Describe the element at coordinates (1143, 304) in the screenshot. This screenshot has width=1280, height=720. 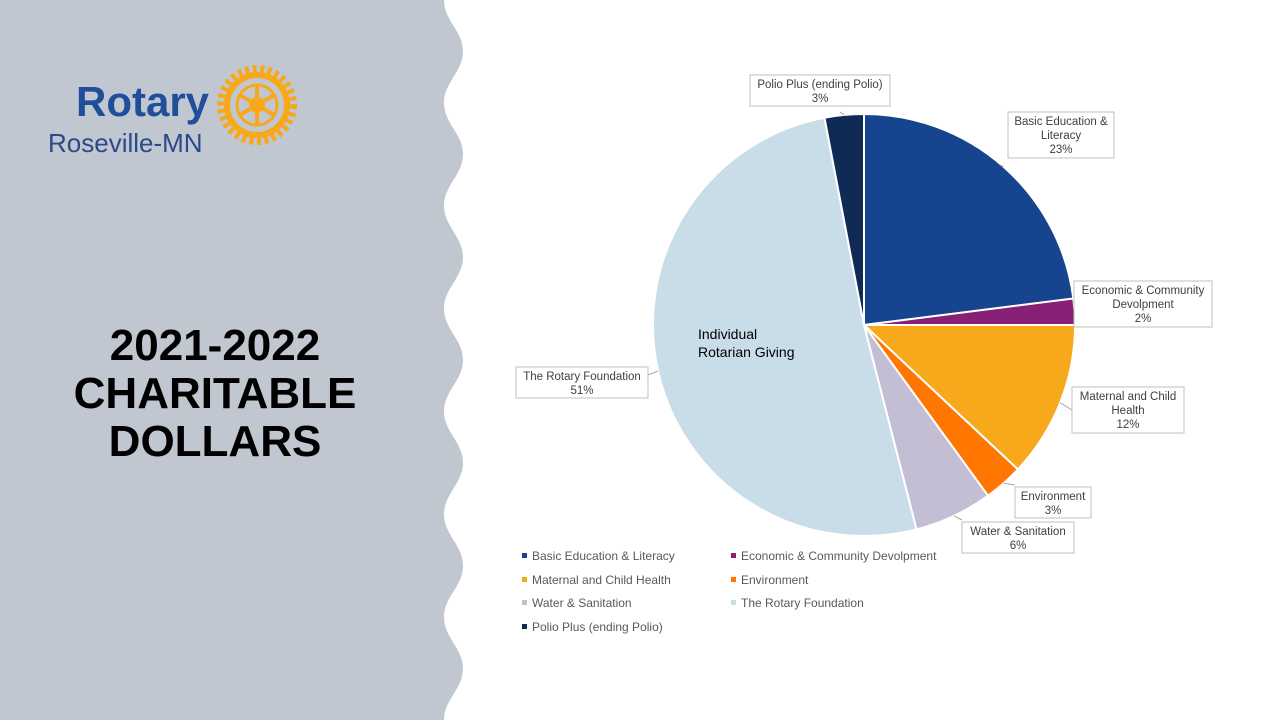
I see `data-label: Economic & Community Devolpment 2%` at that location.